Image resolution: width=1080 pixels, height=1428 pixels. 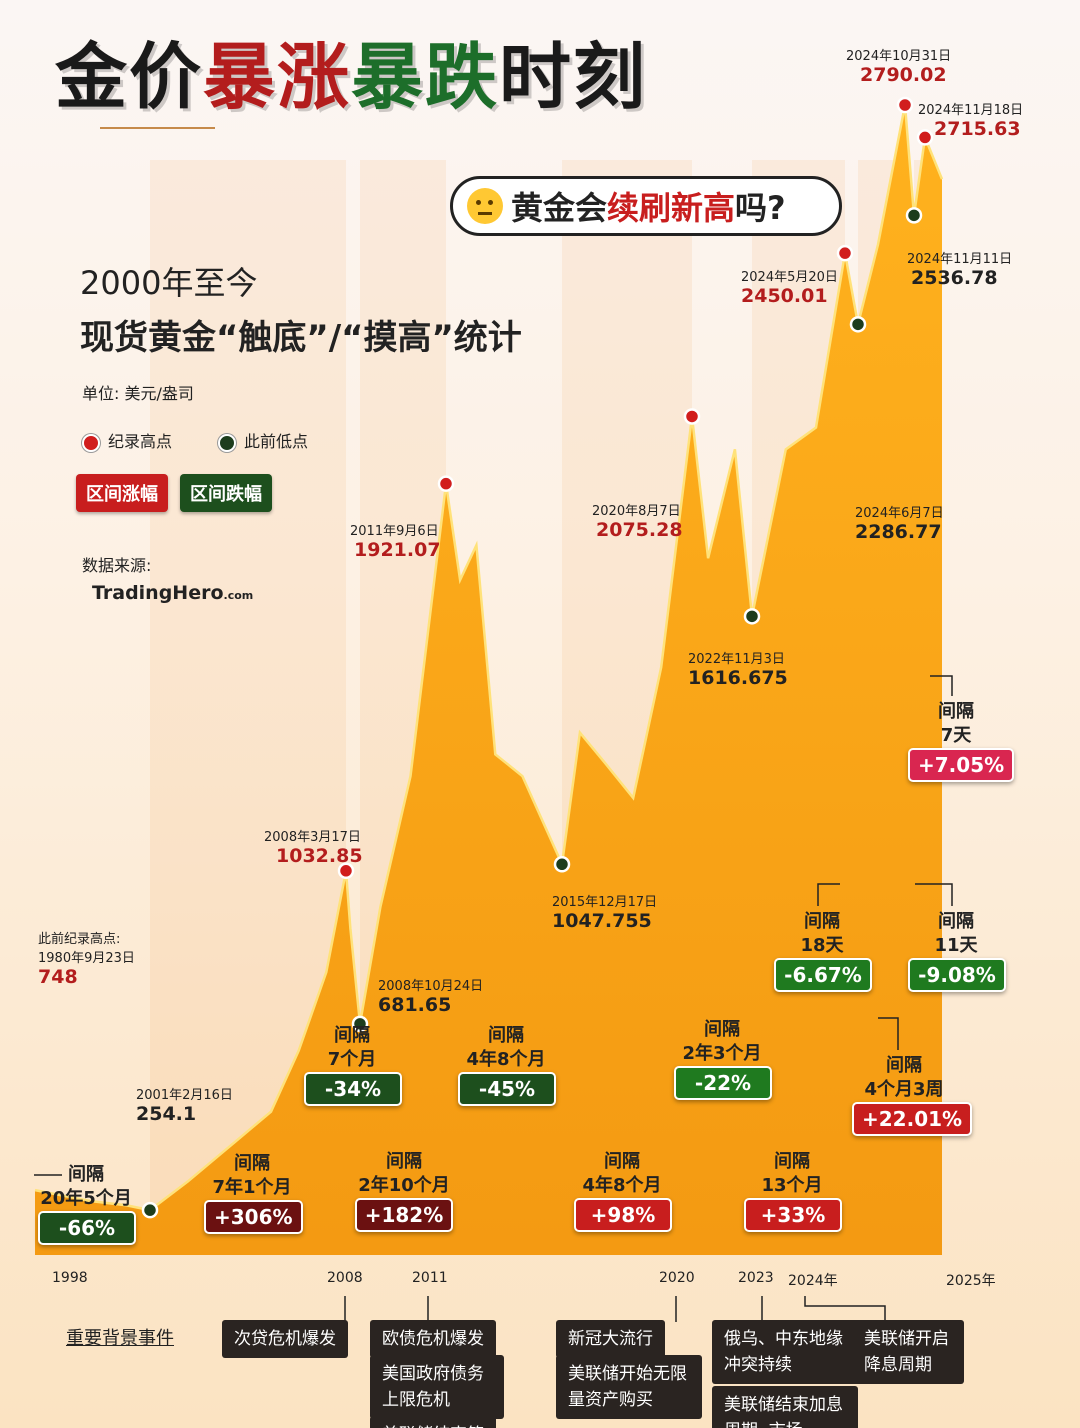 What do you see at coordinates (353, 1089) in the screenshot?
I see `interval-change: -34%` at bounding box center [353, 1089].